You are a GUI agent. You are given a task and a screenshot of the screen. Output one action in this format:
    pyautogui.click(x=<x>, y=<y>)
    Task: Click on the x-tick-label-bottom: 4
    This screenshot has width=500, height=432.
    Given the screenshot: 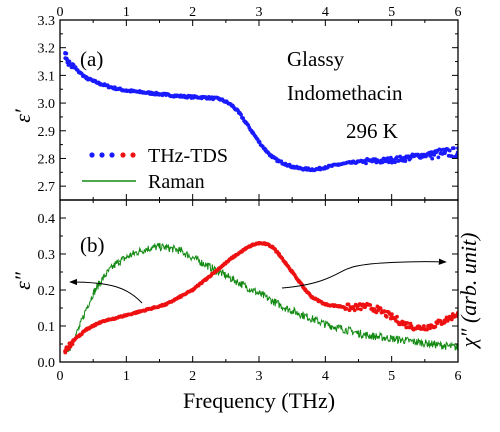 What is the action you would take?
    pyautogui.click(x=325, y=376)
    